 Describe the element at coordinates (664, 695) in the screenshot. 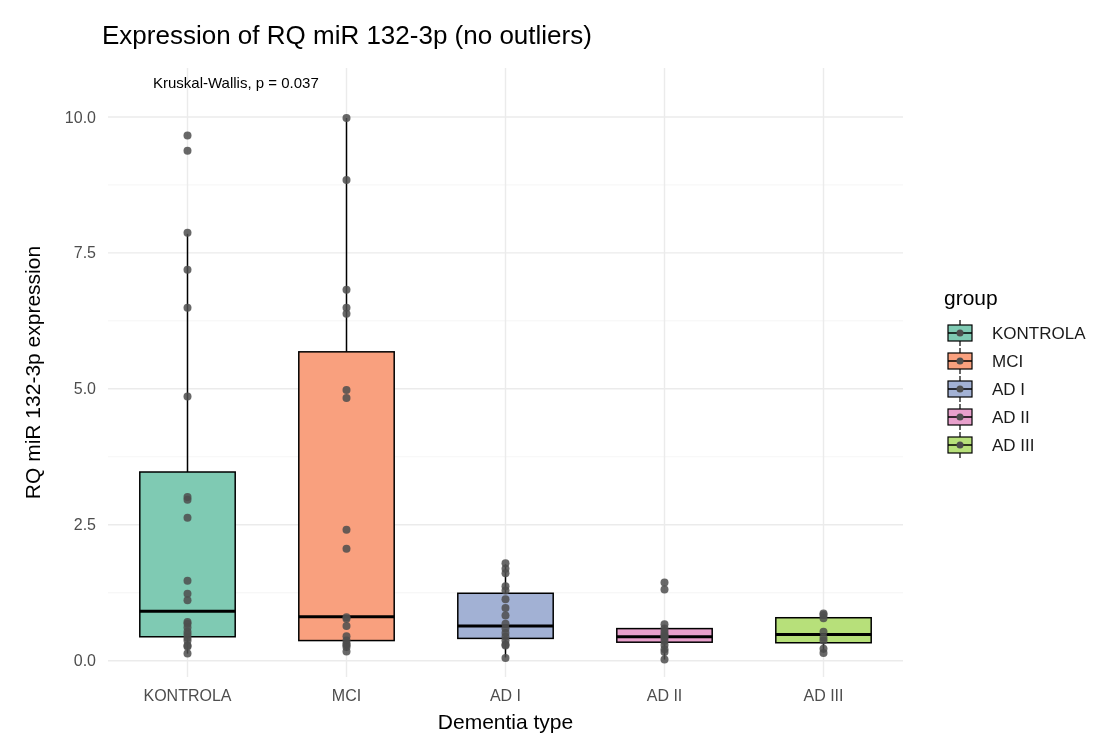

I see `x-tick-label: AD II` at that location.